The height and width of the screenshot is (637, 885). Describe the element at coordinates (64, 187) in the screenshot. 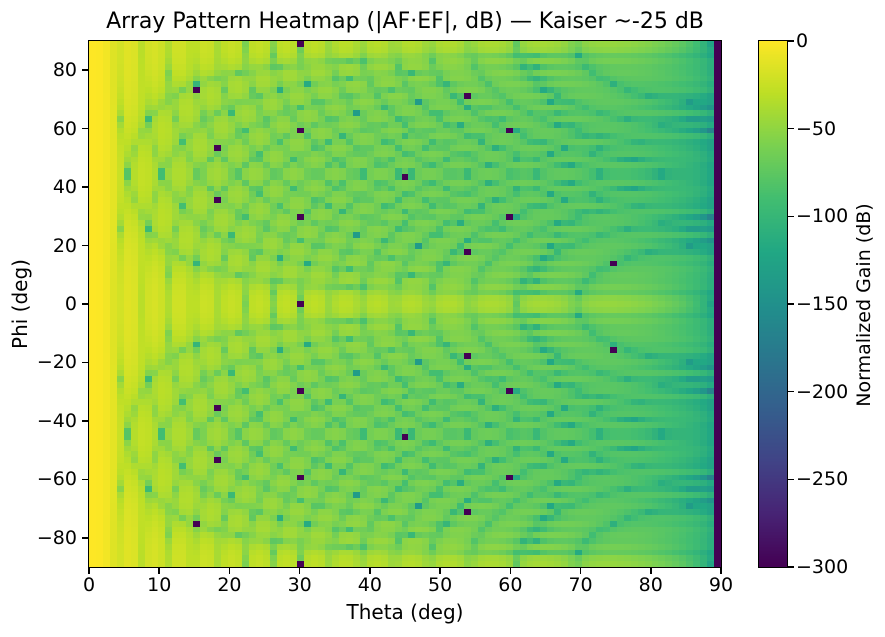

I see `y-tick-label: 40` at that location.